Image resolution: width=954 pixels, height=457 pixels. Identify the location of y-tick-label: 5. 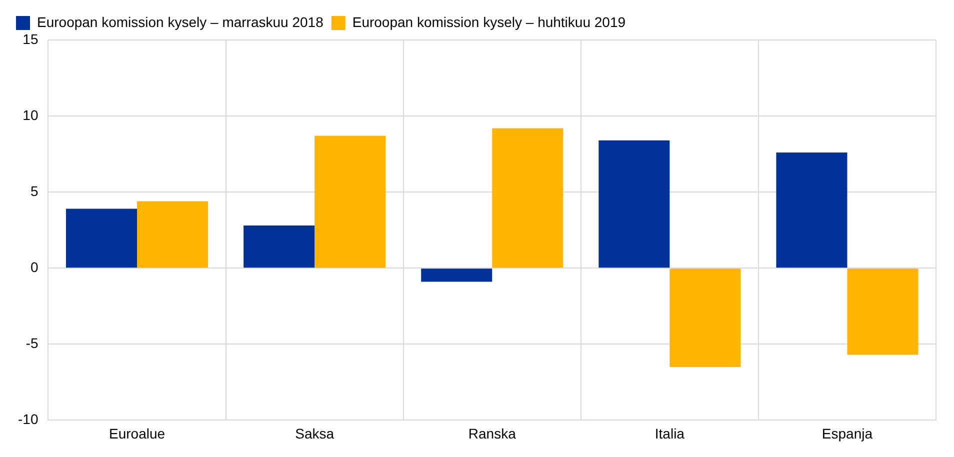
(34, 190).